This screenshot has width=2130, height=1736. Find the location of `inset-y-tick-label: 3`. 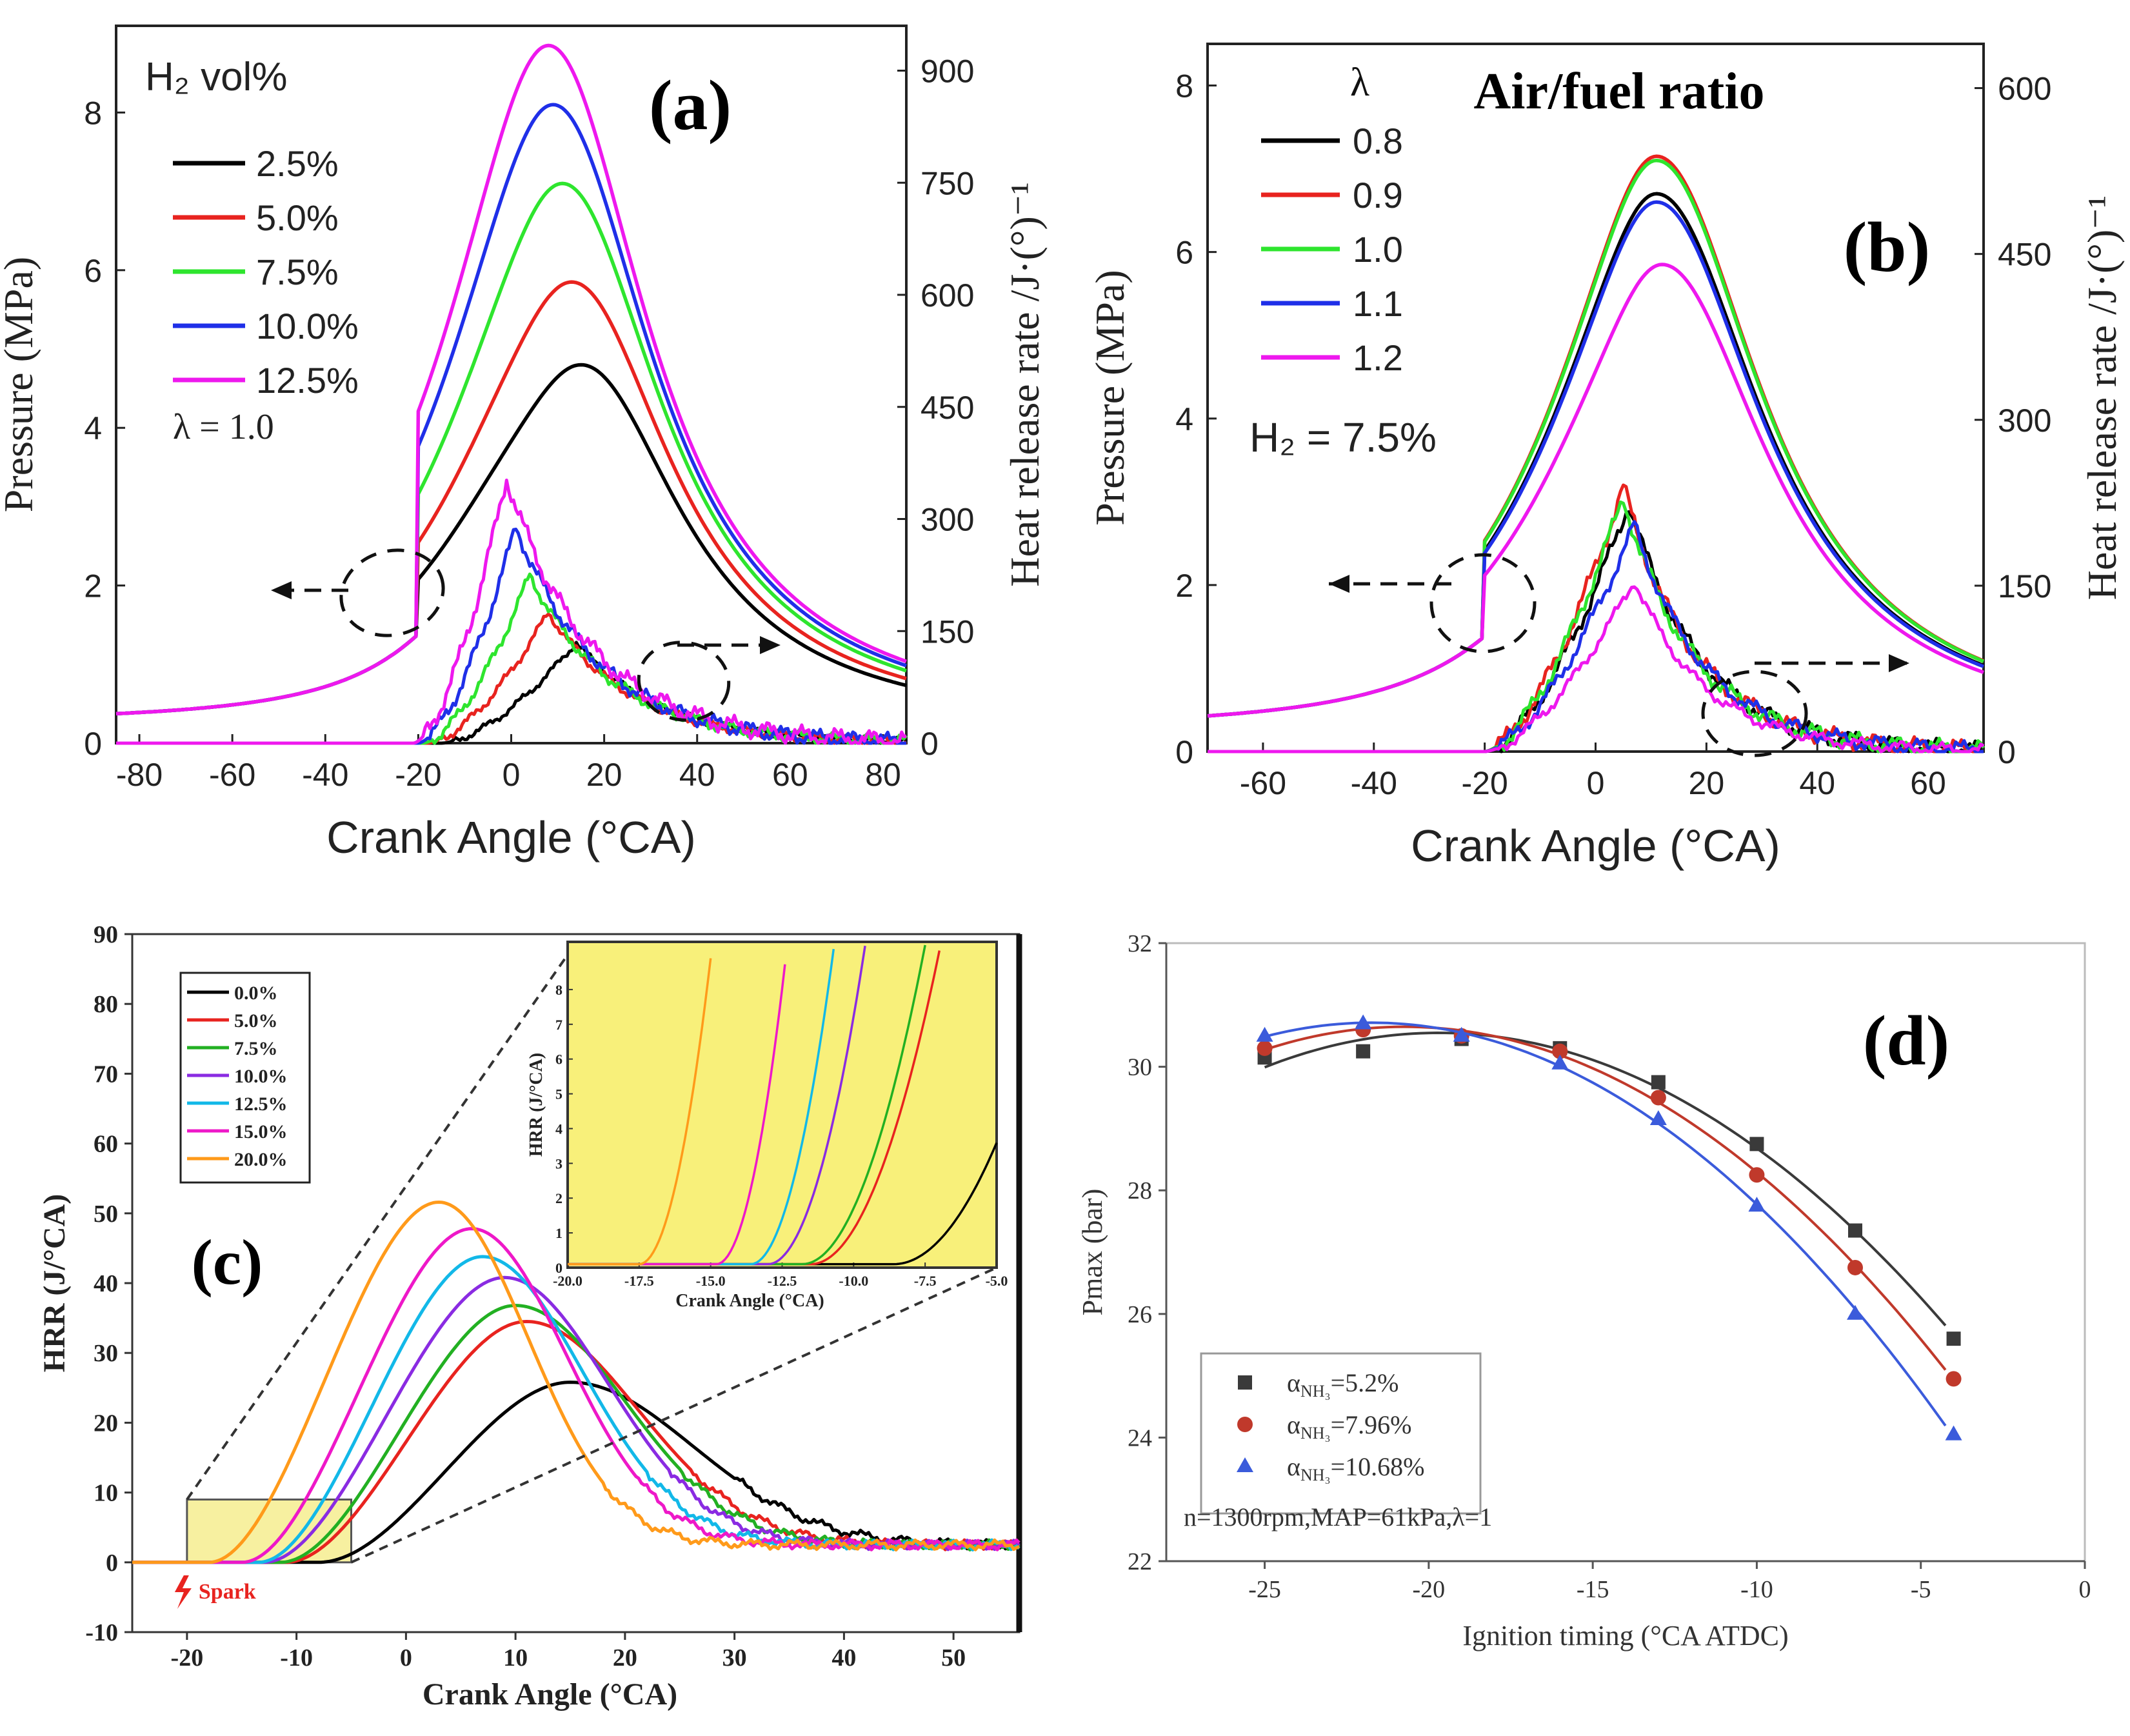

inset-y-tick-label: 3 is located at coordinates (558, 1163).